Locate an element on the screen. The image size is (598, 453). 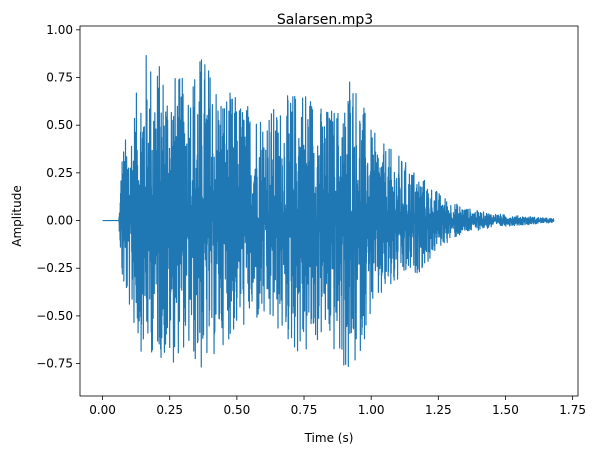
y-tick-label: 0.75 is located at coordinates (59, 77).